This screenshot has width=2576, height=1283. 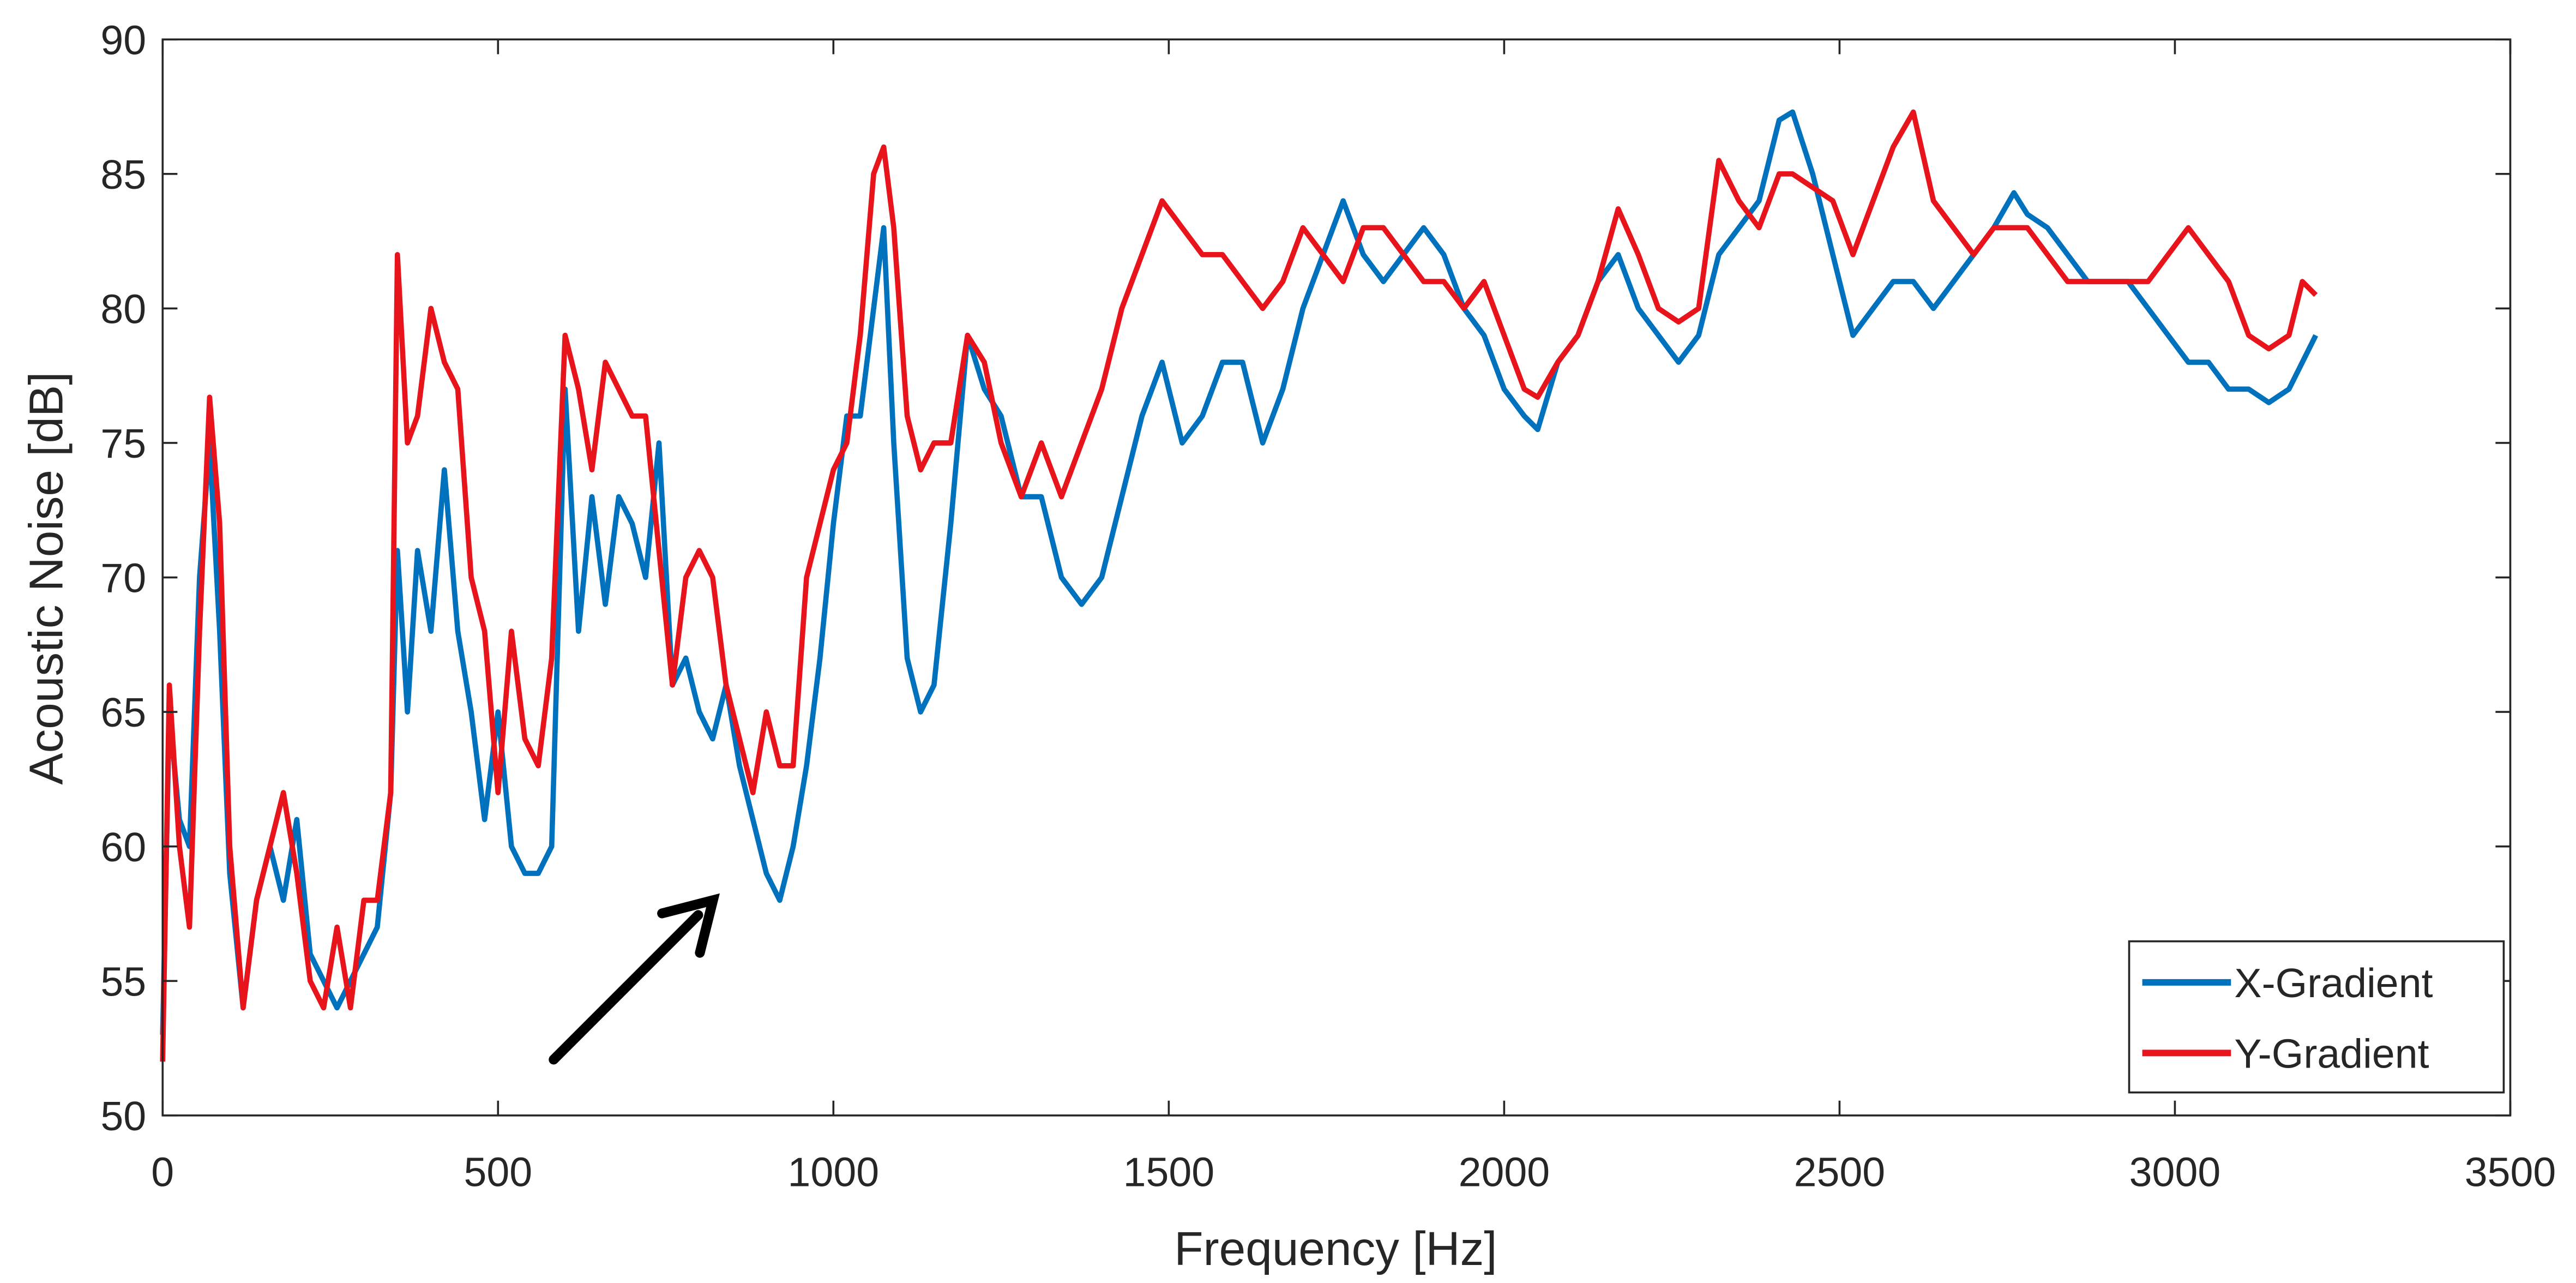 What do you see at coordinates (688, 925) in the screenshot?
I see `arrow-head` at bounding box center [688, 925].